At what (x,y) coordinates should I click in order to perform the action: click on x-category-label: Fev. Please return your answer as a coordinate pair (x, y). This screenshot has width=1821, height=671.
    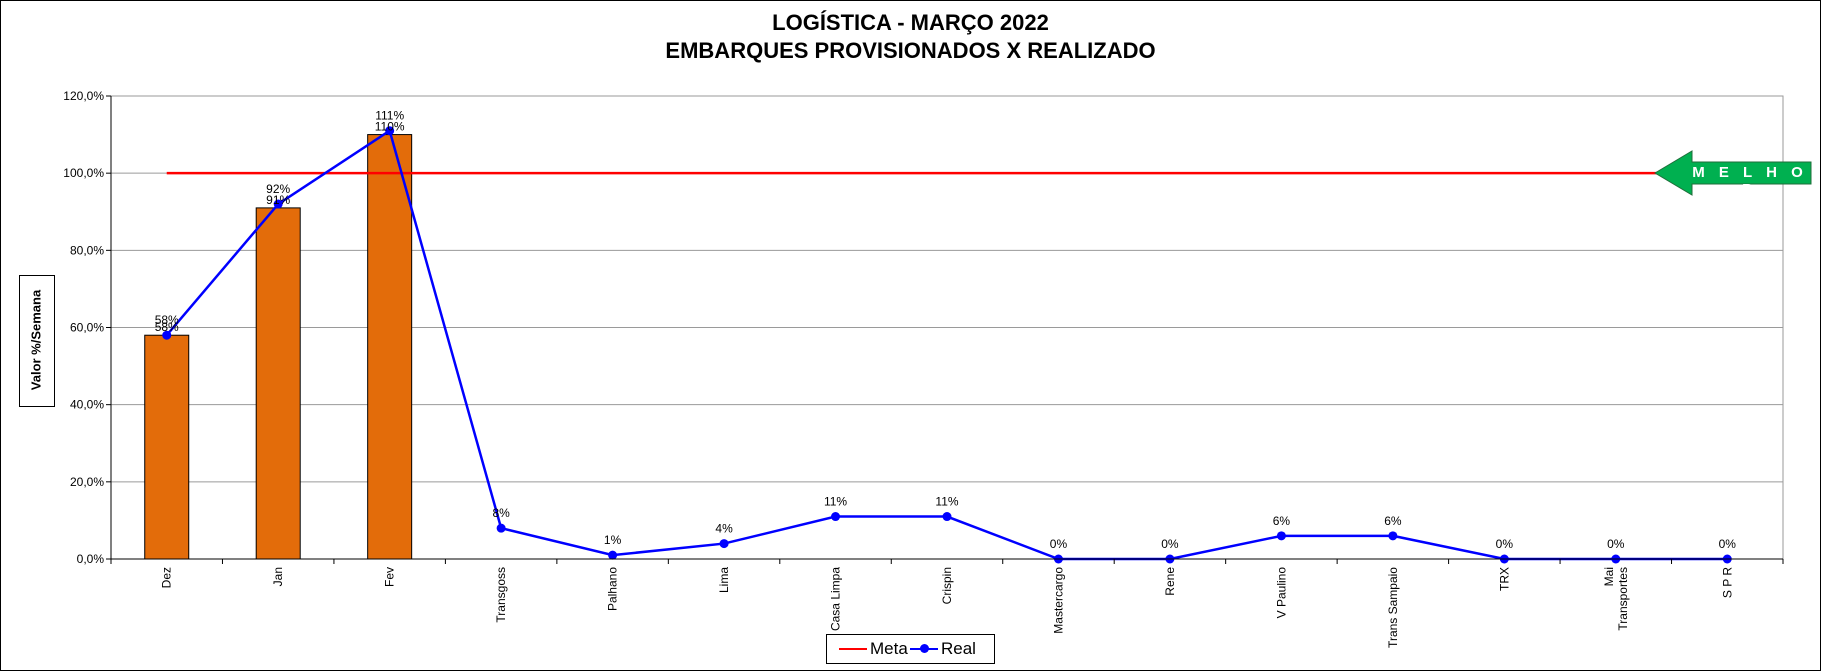
    Looking at the image, I should click on (390, 577).